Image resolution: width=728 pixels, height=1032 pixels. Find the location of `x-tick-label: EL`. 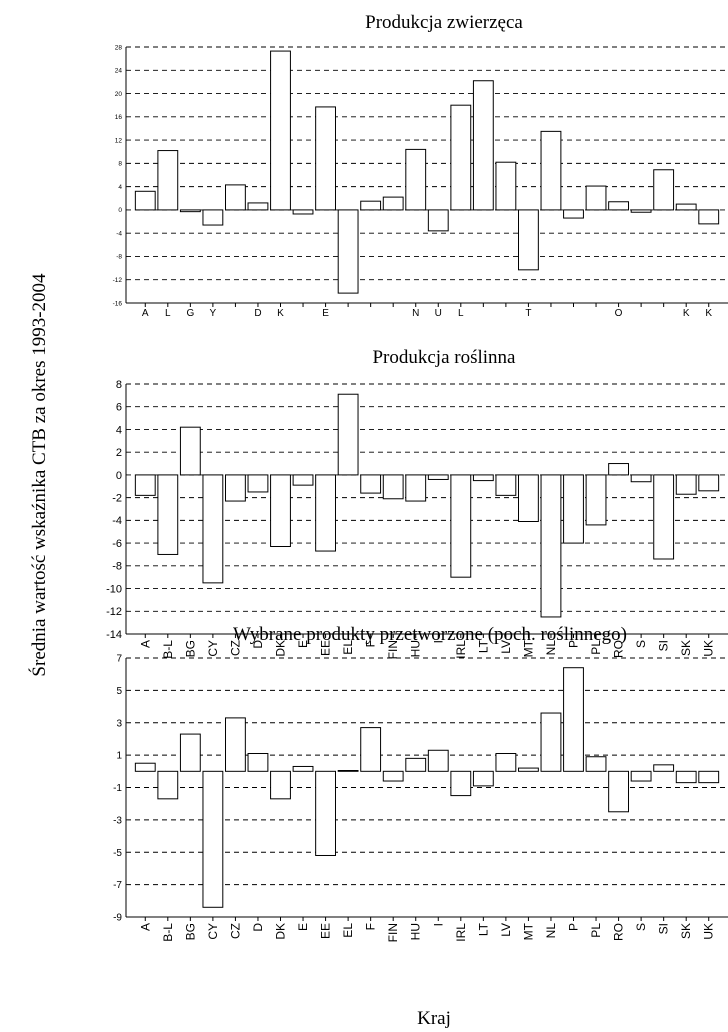

x-tick-label: EL is located at coordinates (348, 647).